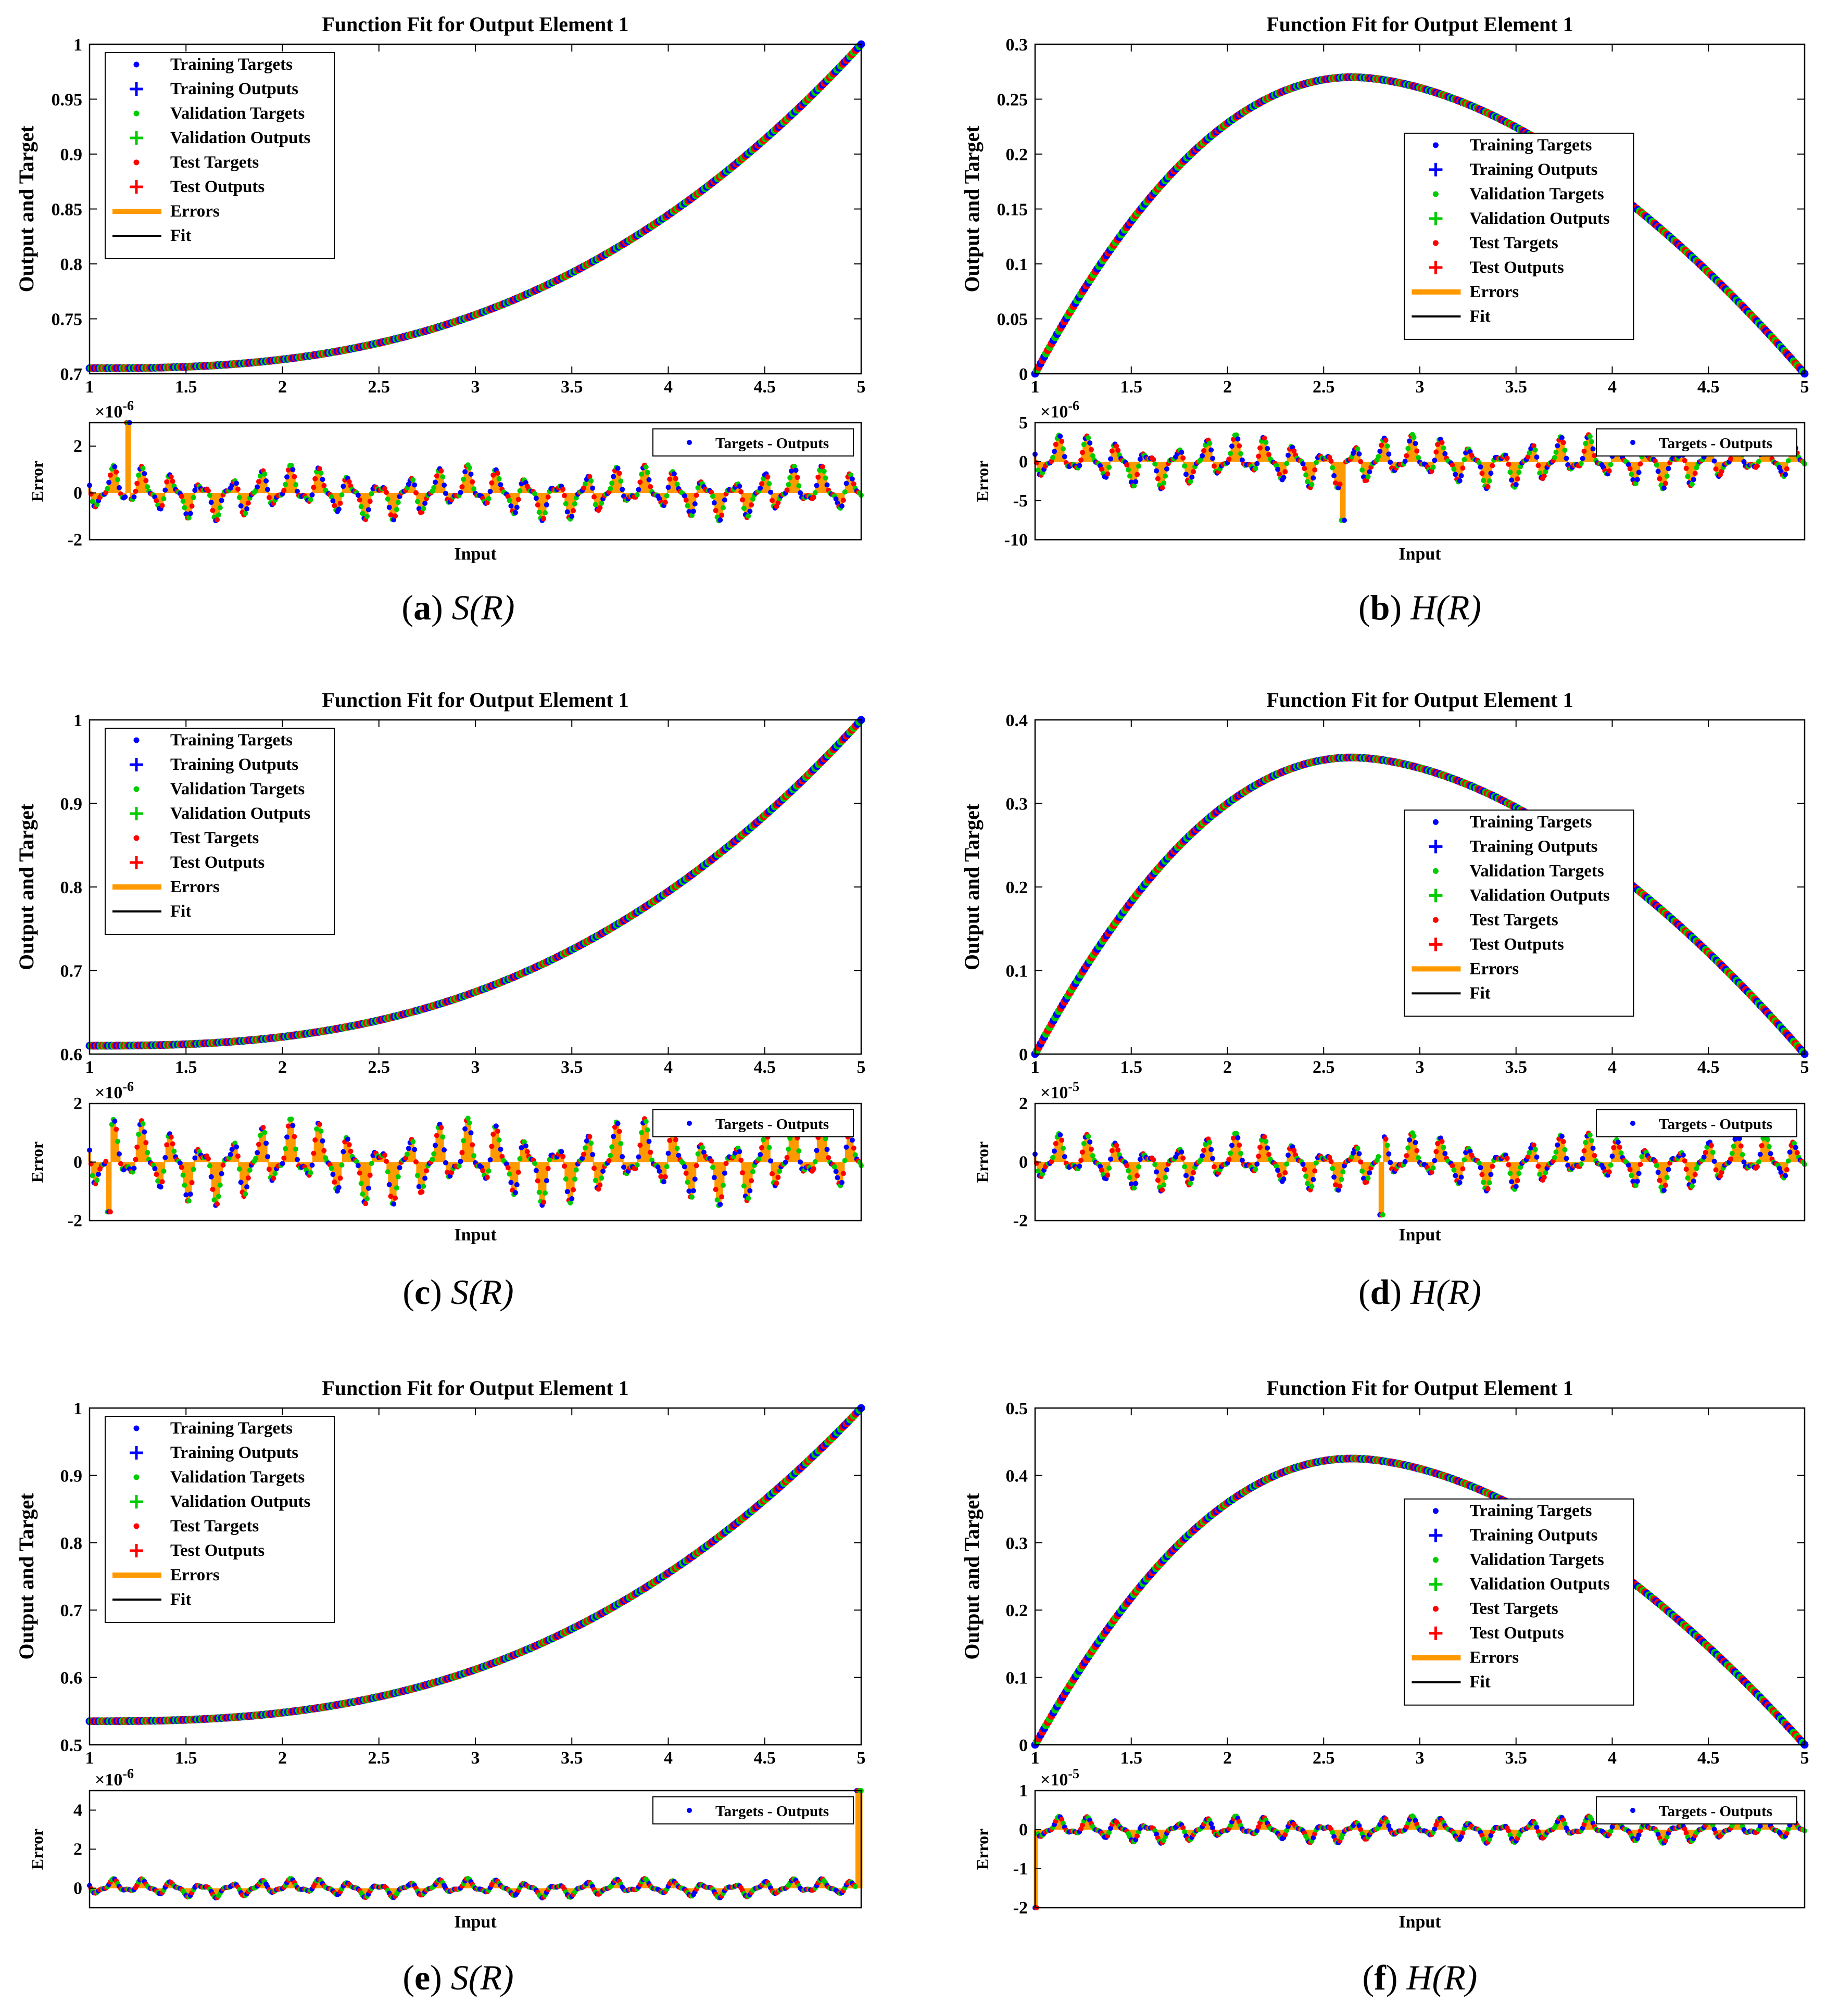 Image resolution: width=1827 pixels, height=2016 pixels. What do you see at coordinates (1513, 243) in the screenshot?
I see `legend-label: Test Targets` at bounding box center [1513, 243].